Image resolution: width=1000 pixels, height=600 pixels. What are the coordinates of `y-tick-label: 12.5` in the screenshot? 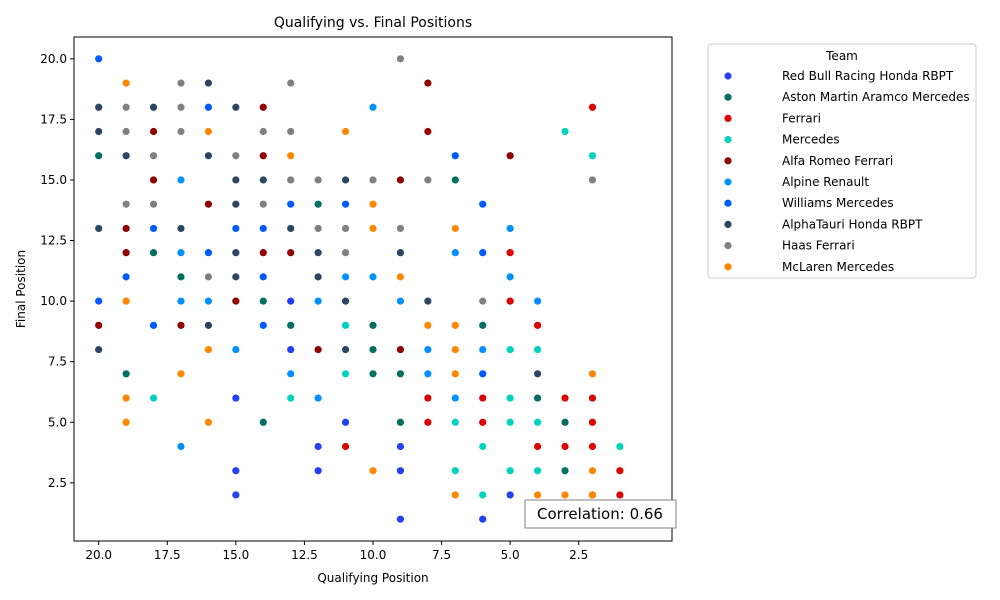 It's located at (53, 241).